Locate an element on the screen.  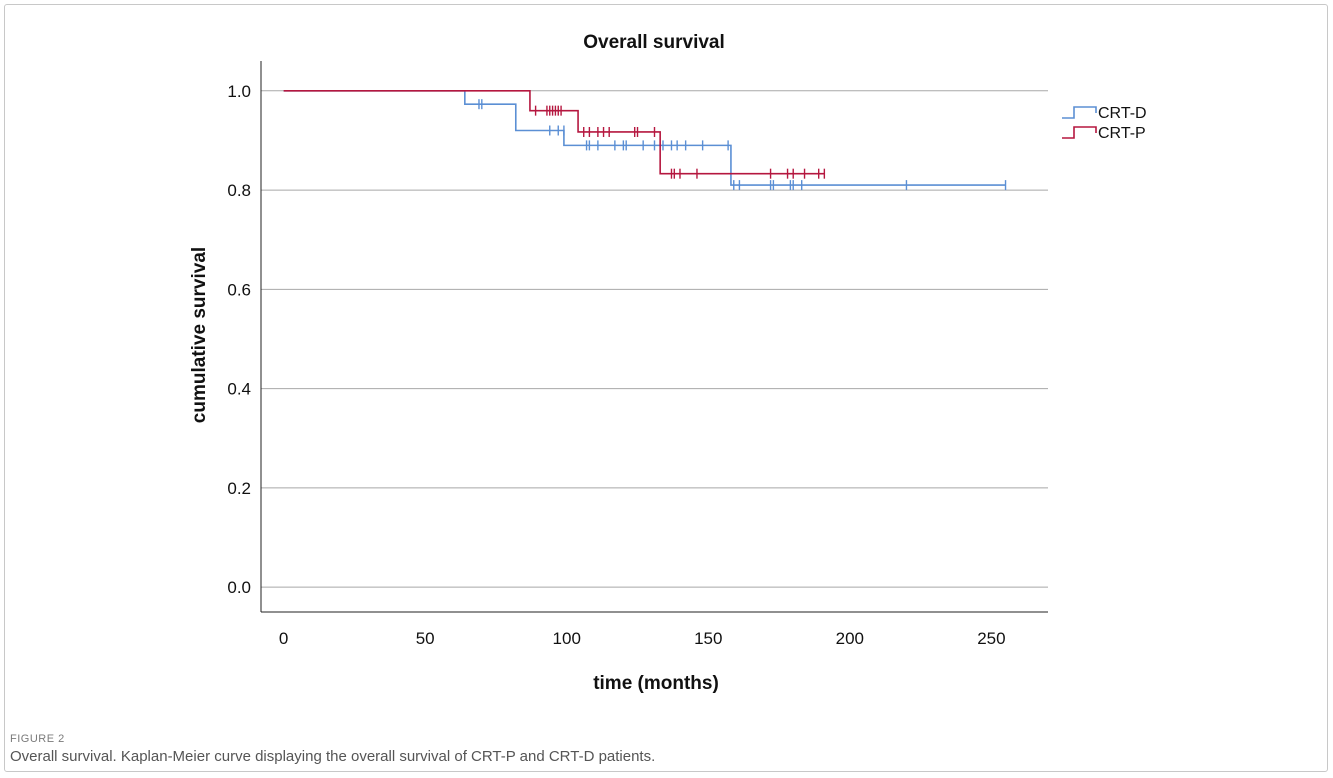
x-tick-labels: 0 50 100 150 200 250 is located at coordinates (642, 638).